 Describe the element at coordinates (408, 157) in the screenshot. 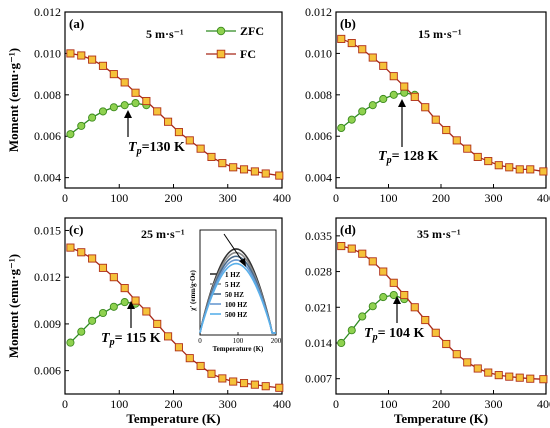

I see `tp-label: Tp= 128 K` at that location.